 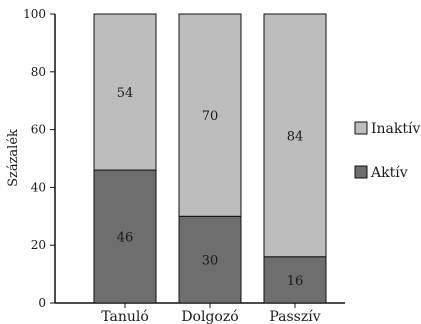 I want to click on y-tick-label: 100, so click(x=34, y=14).